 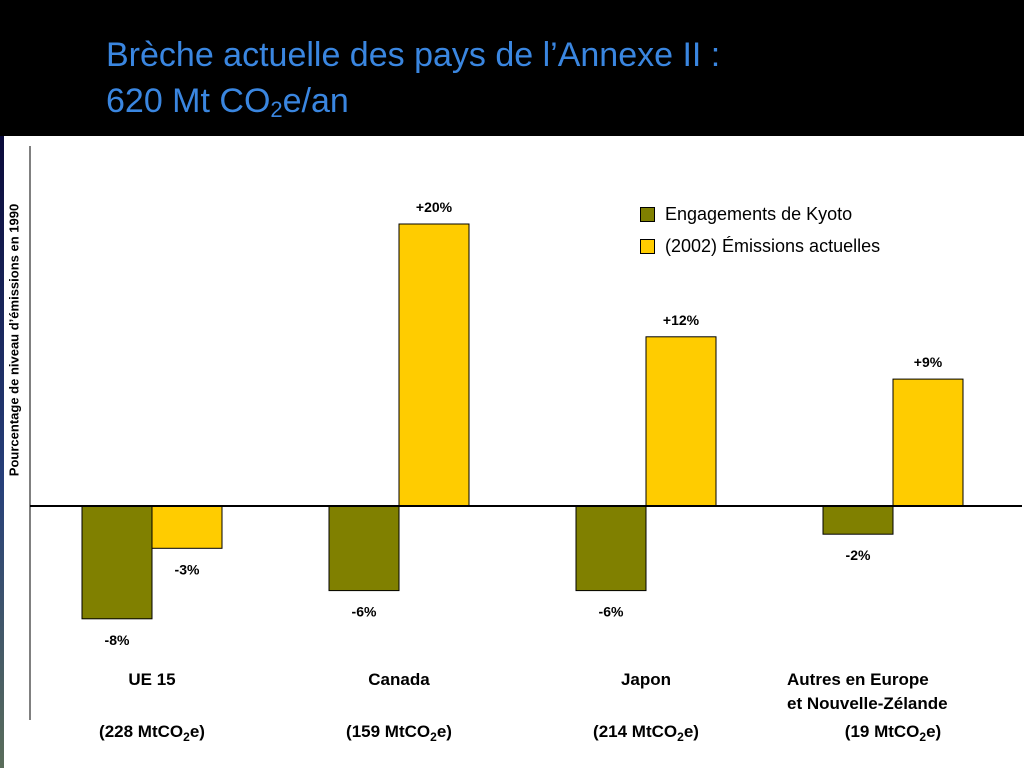 I want to click on legend-item-kyoto: Engagements de Kyoto, so click(x=760, y=214).